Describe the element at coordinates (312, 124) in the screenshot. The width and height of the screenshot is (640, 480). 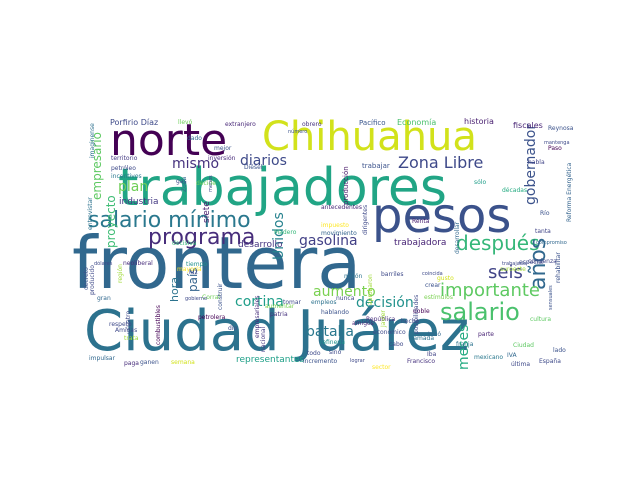
I see `word-obrero: obrero` at that location.